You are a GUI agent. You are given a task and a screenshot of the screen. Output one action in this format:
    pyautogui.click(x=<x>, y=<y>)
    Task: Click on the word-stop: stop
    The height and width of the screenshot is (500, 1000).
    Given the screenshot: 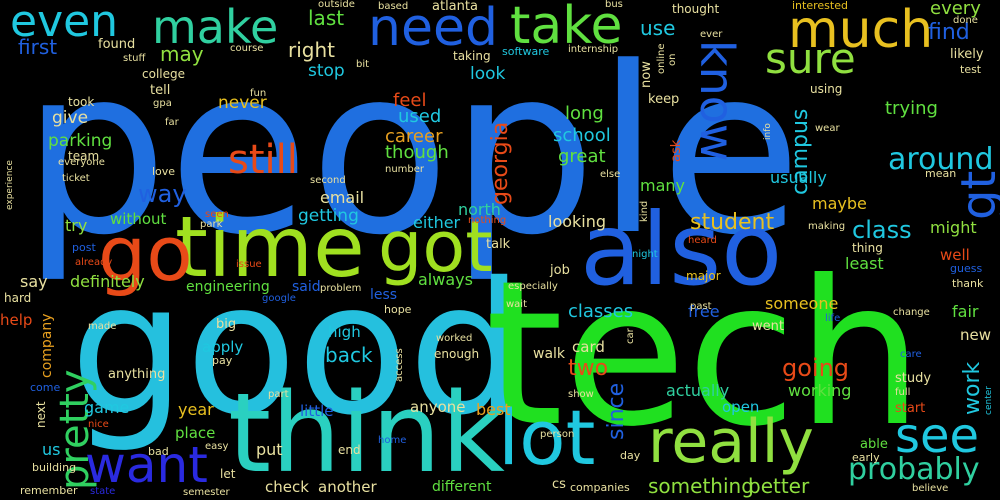 What is the action you would take?
    pyautogui.click(x=326, y=71)
    